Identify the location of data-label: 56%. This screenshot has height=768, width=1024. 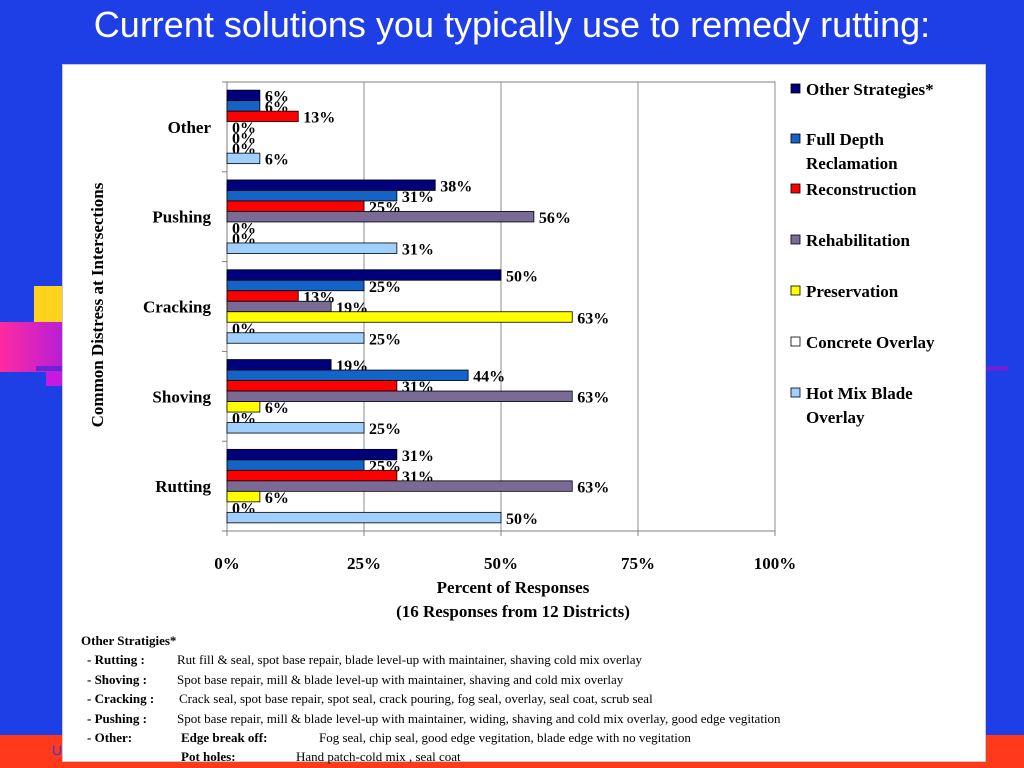
(555, 218).